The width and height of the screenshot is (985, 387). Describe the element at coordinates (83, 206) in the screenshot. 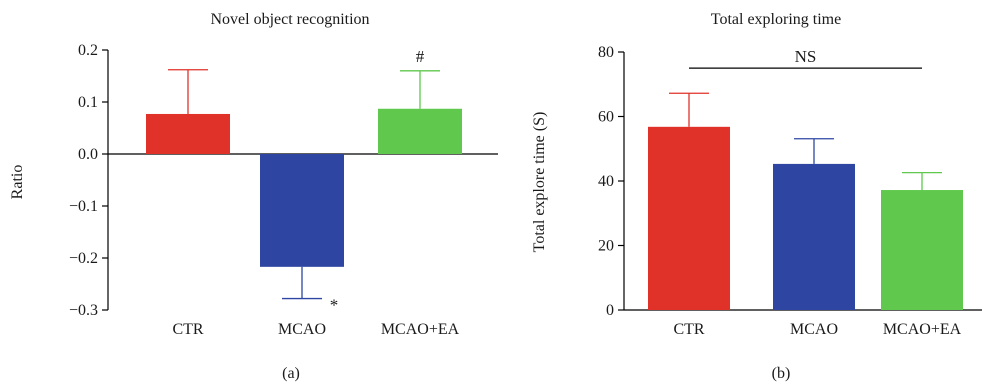

I see `chart-a-ytick-label: −0.1` at that location.